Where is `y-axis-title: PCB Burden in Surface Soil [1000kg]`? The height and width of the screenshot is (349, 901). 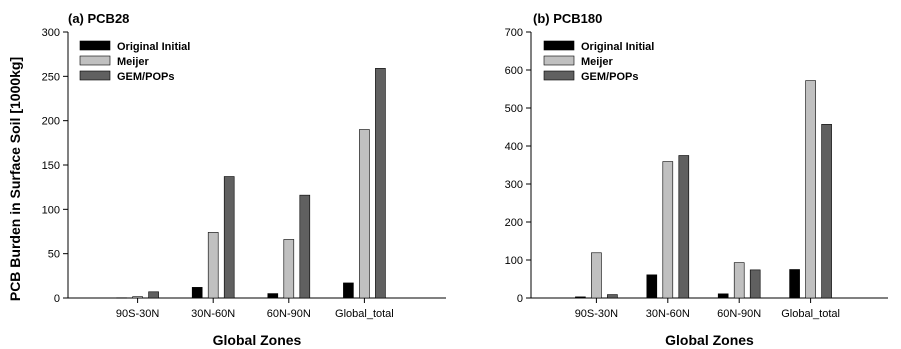 y-axis-title: PCB Burden in Surface Soil [1000kg] is located at coordinates (15, 179).